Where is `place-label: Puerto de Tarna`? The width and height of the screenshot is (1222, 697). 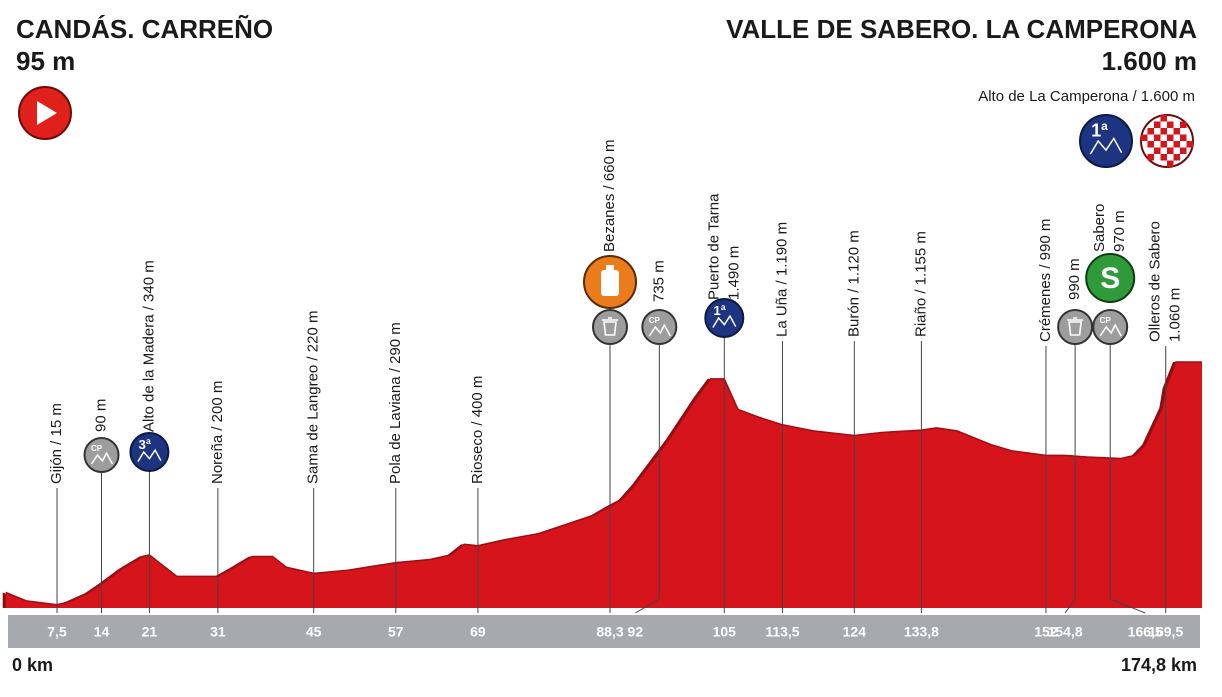
place-label: Puerto de Tarna is located at coordinates (713, 246).